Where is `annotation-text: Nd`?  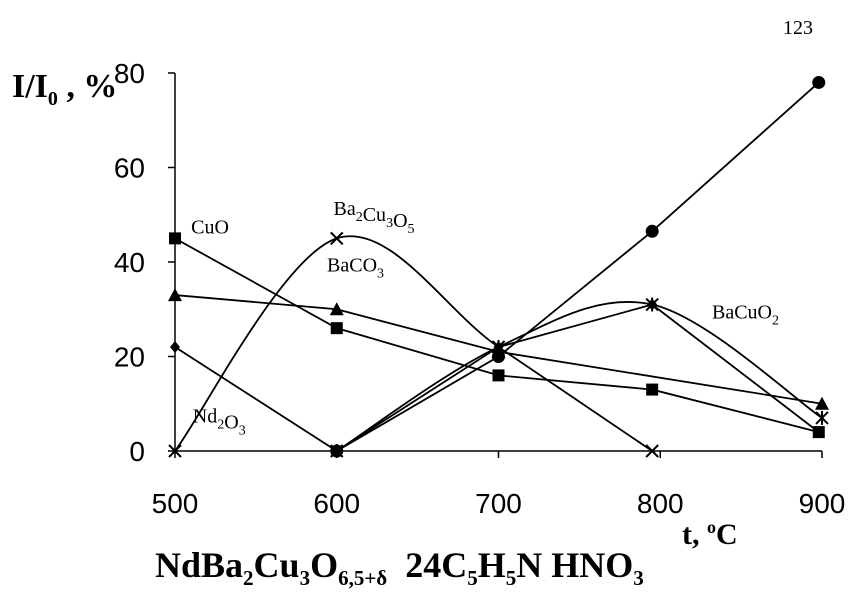 annotation-text: Nd is located at coordinates (205, 417).